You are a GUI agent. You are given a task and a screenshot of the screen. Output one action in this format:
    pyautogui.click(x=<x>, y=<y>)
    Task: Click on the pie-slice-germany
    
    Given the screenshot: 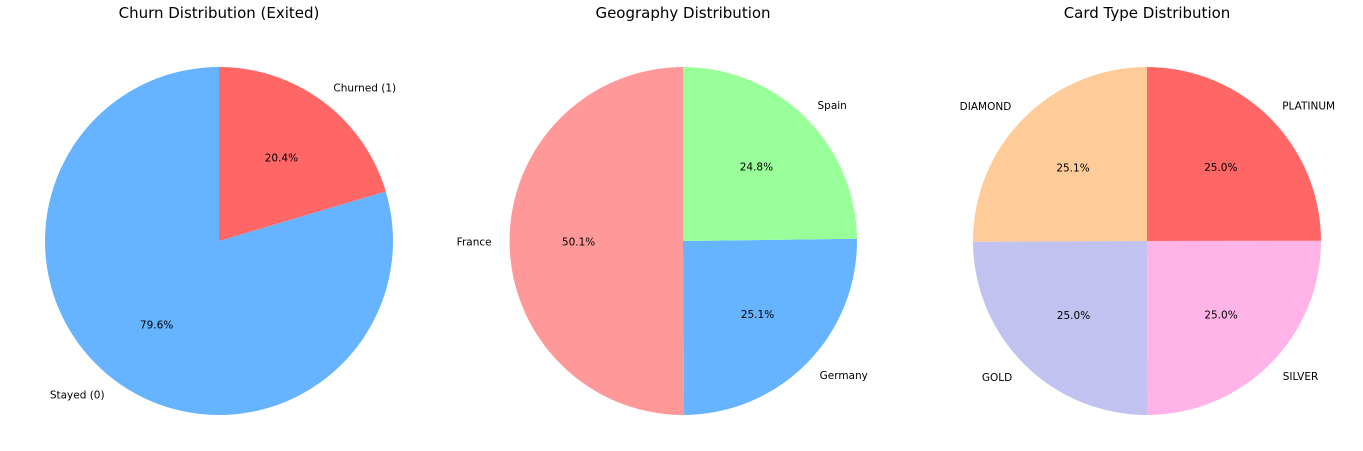 What is the action you would take?
    pyautogui.click(x=770, y=326)
    